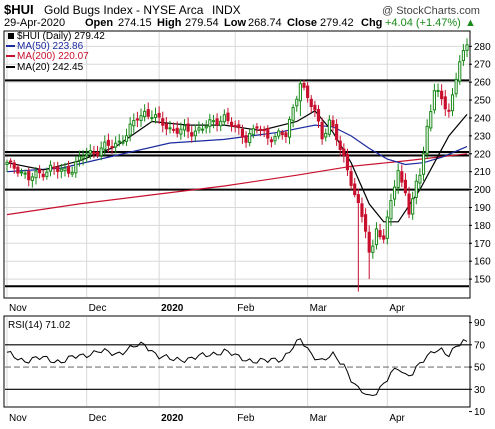 Image resolution: width=495 pixels, height=429 pixels. I want to click on chart-name: Gold Bugs Index - NYSE Arca, so click(124, 10).